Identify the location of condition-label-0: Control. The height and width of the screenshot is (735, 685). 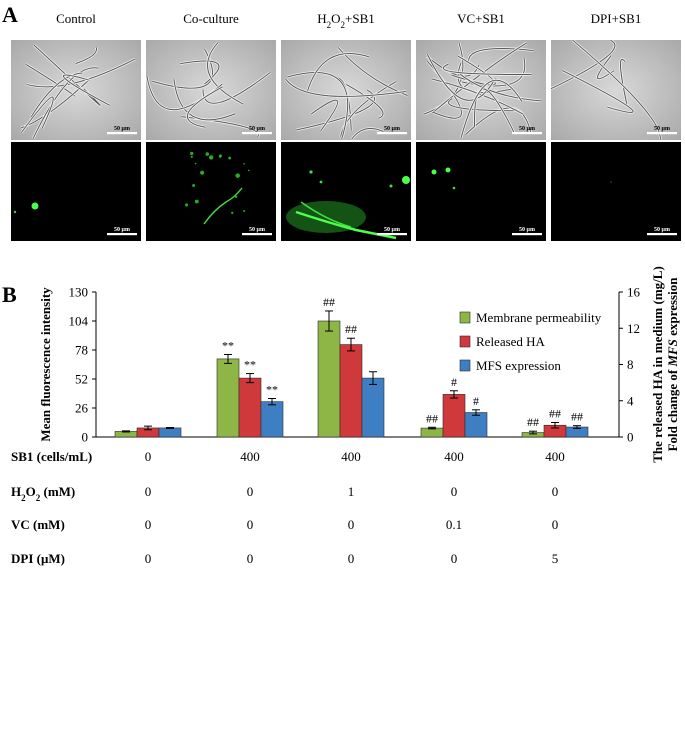
(76, 18).